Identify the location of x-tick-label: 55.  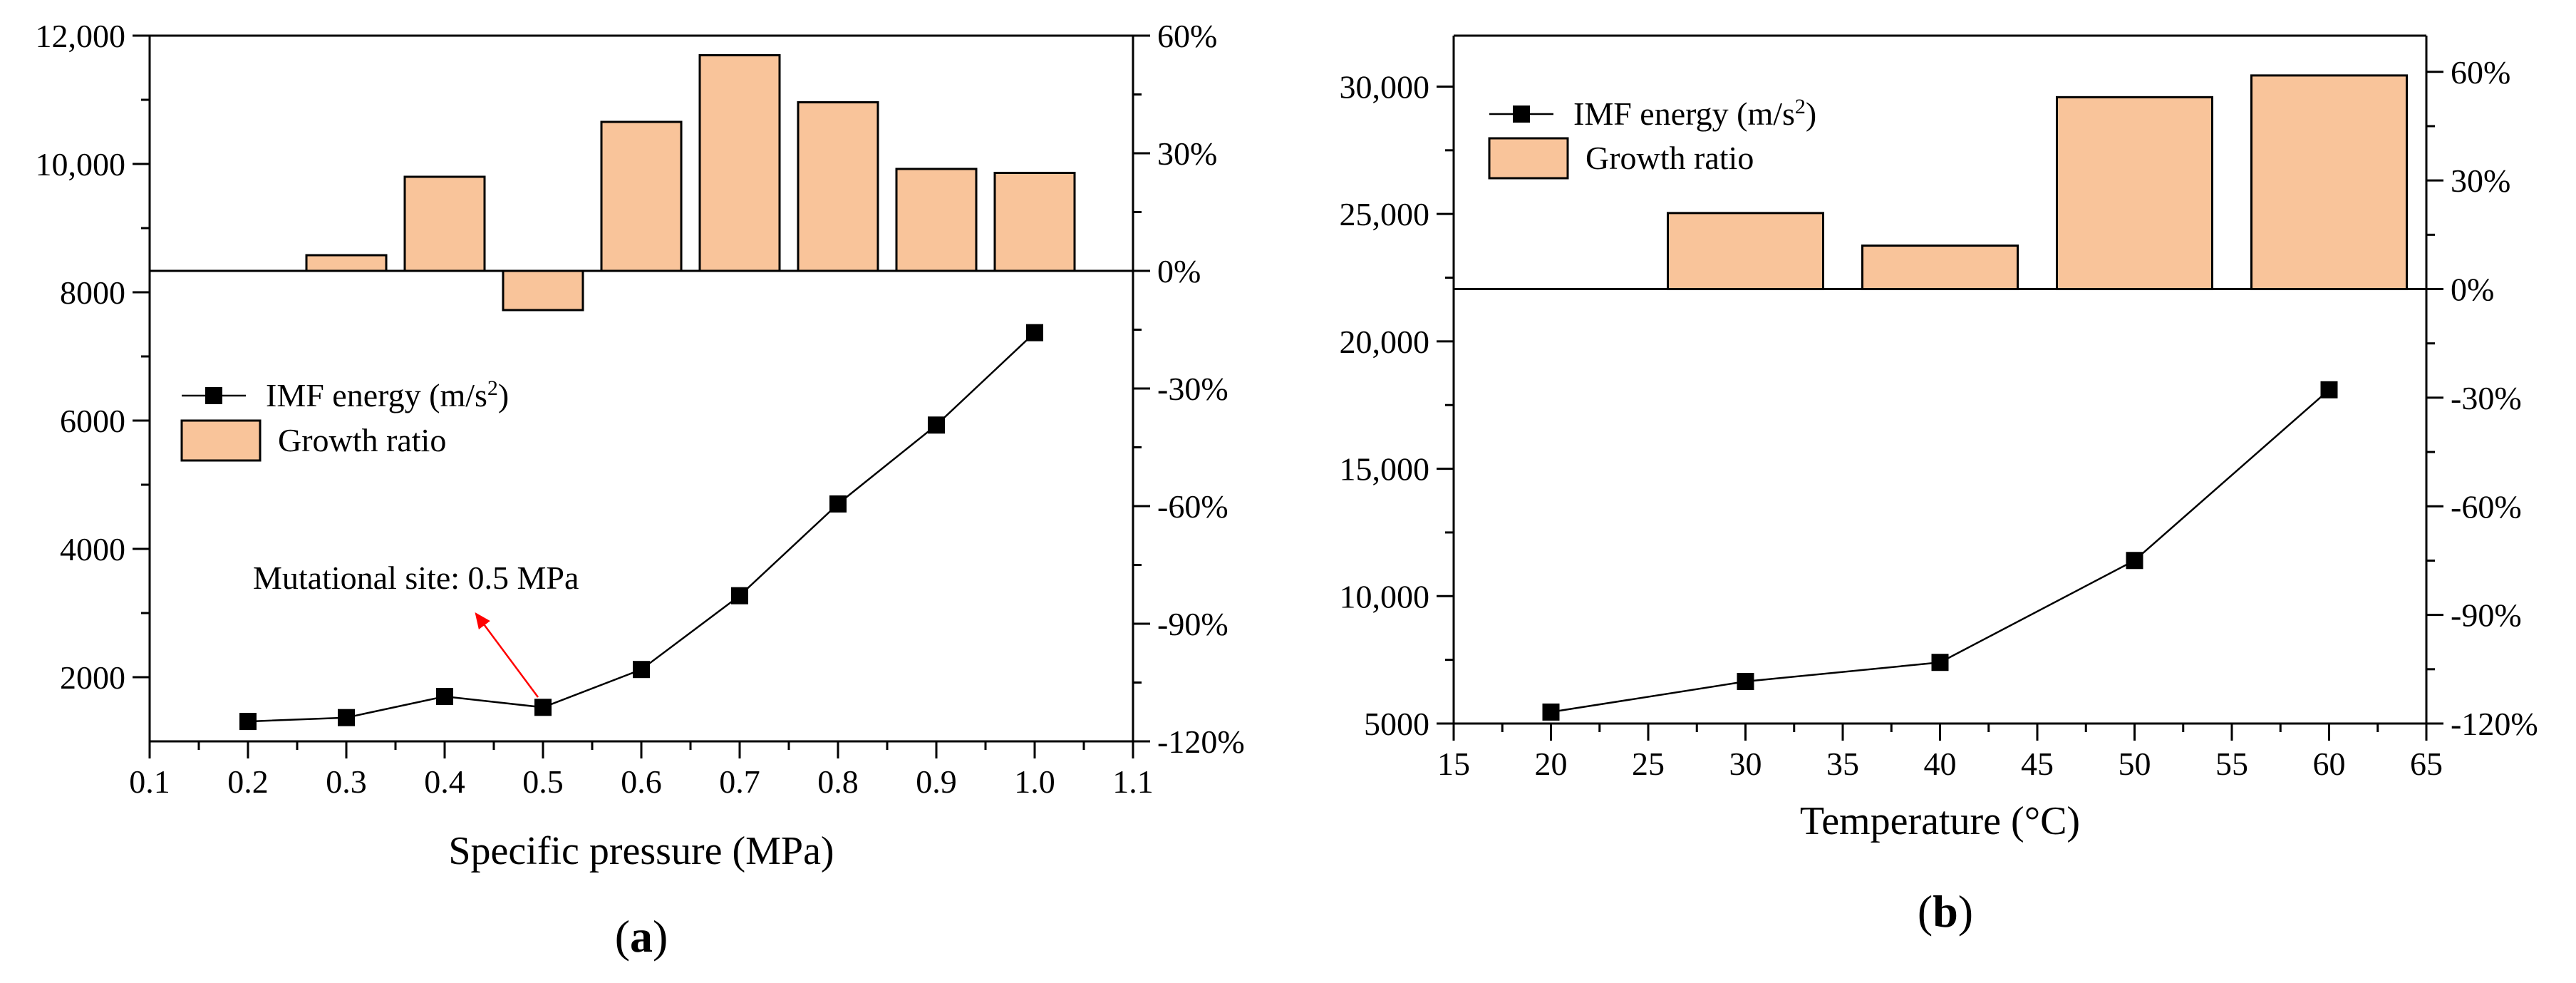
(2231, 764).